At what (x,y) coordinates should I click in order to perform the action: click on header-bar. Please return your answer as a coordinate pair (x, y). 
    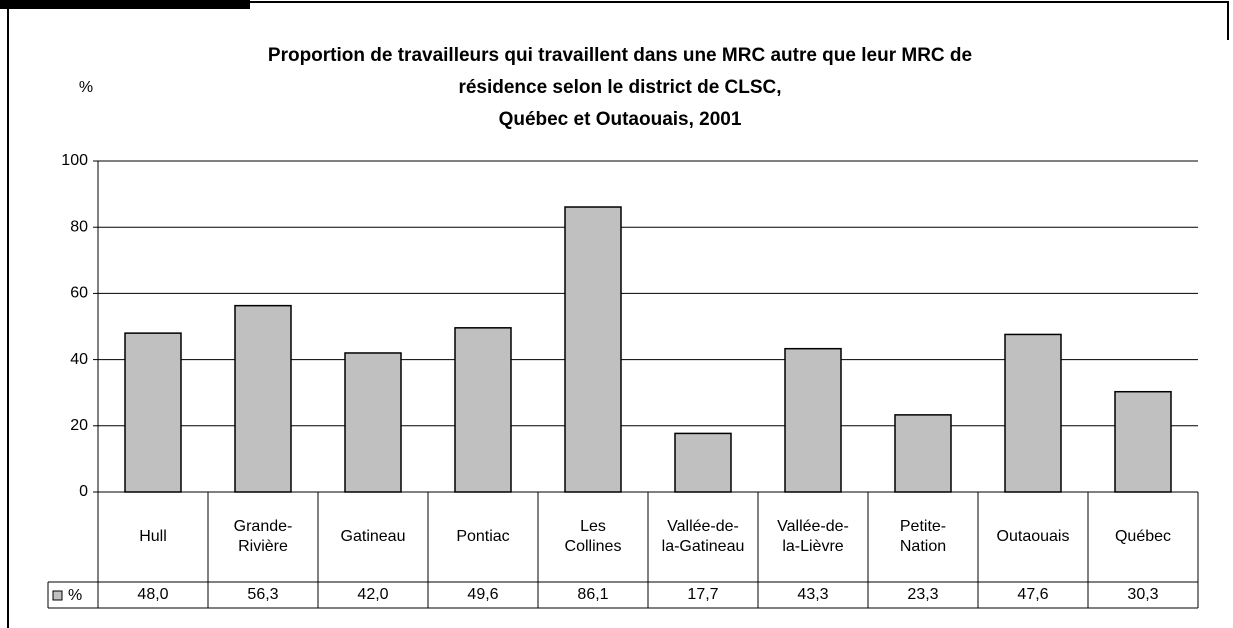
    Looking at the image, I should click on (125, 4).